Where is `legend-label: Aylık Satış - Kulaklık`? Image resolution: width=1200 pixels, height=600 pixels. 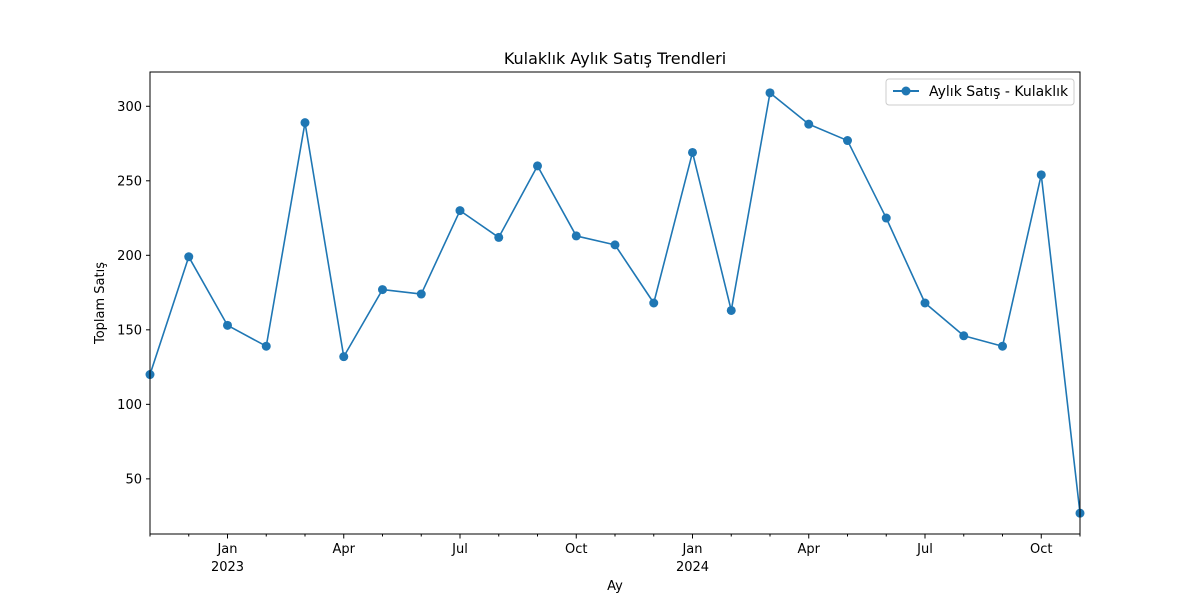
legend-label: Aylık Satış - Kulaklık is located at coordinates (999, 92).